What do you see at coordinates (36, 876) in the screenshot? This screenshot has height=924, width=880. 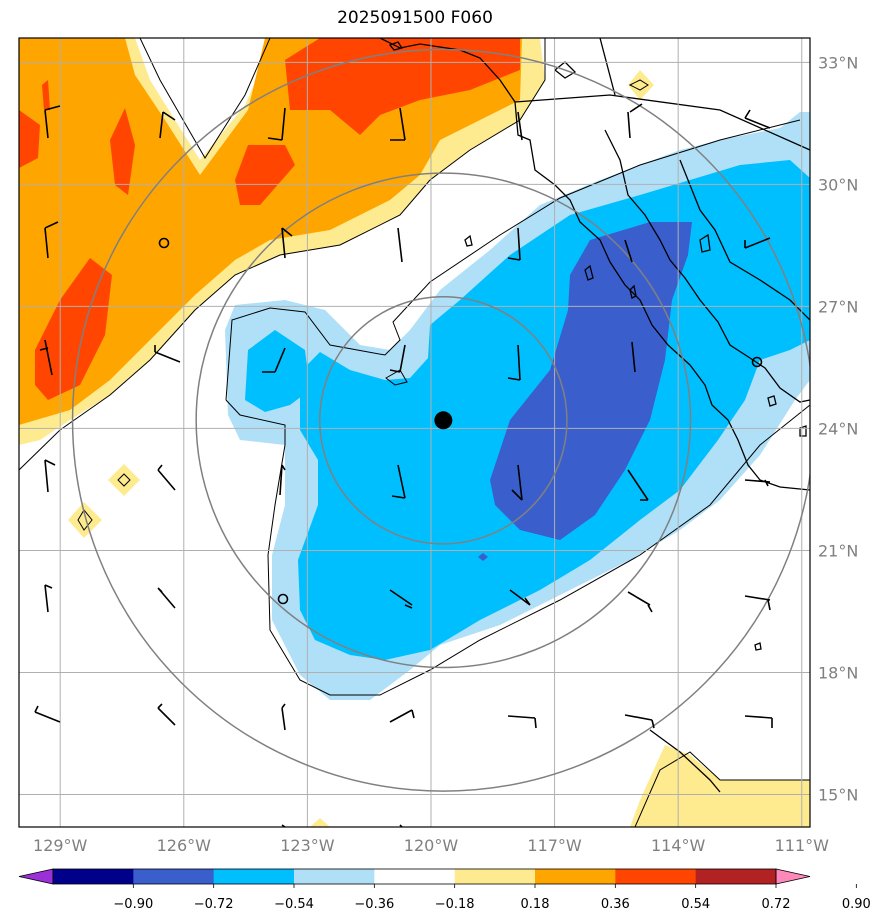 I see `colorbar-extend-low` at bounding box center [36, 876].